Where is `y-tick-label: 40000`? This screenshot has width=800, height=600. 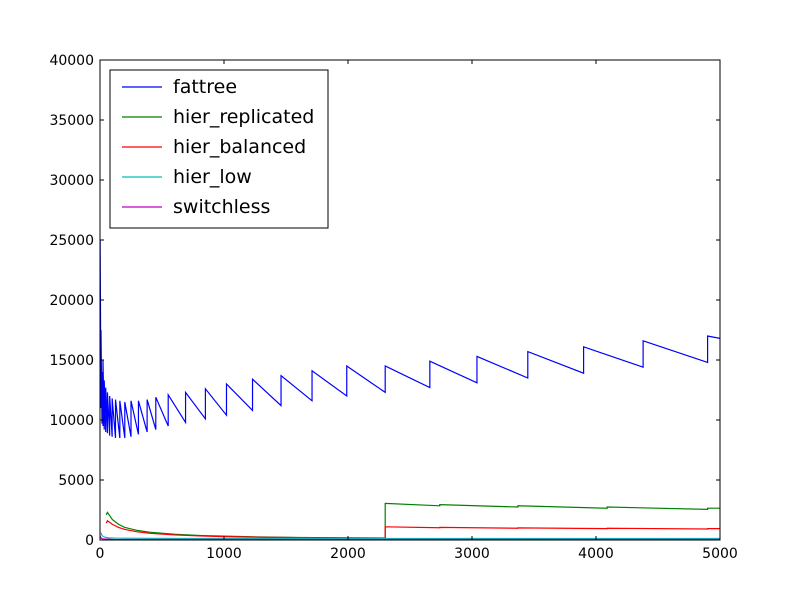 y-tick-label: 40000 is located at coordinates (71, 61).